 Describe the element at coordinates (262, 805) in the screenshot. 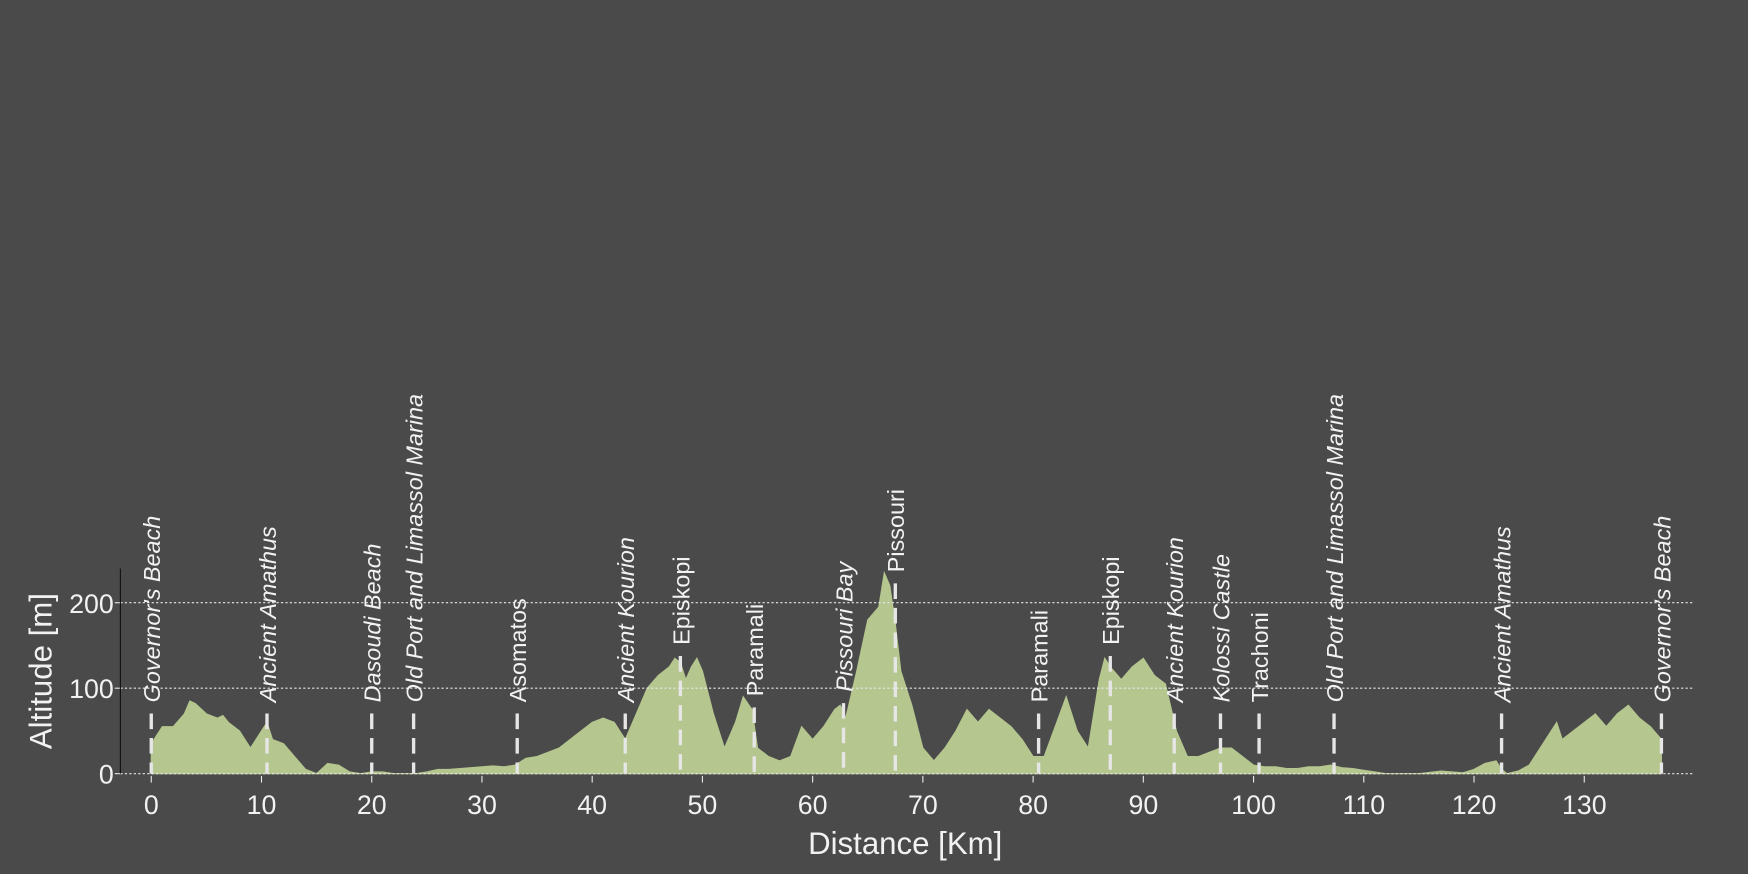

I see `x-tick-label: 10` at that location.